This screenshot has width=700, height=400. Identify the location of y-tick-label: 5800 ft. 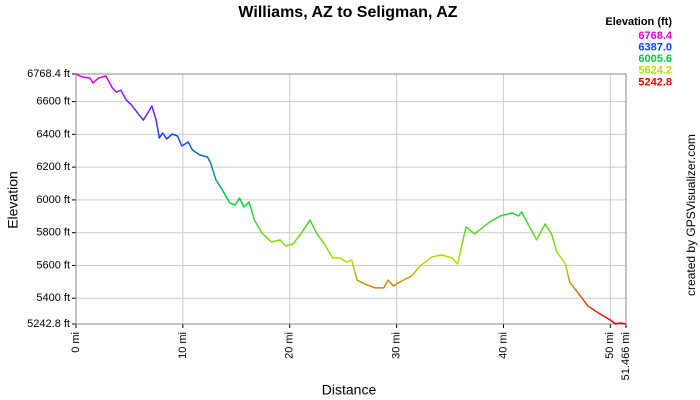
(53, 233).